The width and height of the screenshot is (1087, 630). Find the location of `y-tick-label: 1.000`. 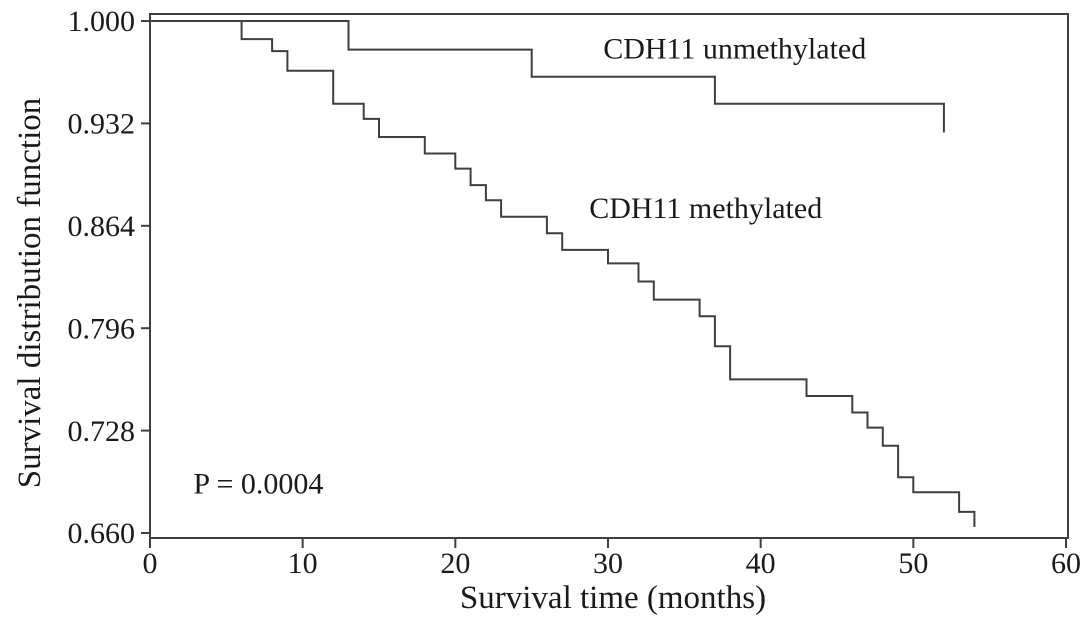

y-tick-label: 1.000 is located at coordinates (102, 21).